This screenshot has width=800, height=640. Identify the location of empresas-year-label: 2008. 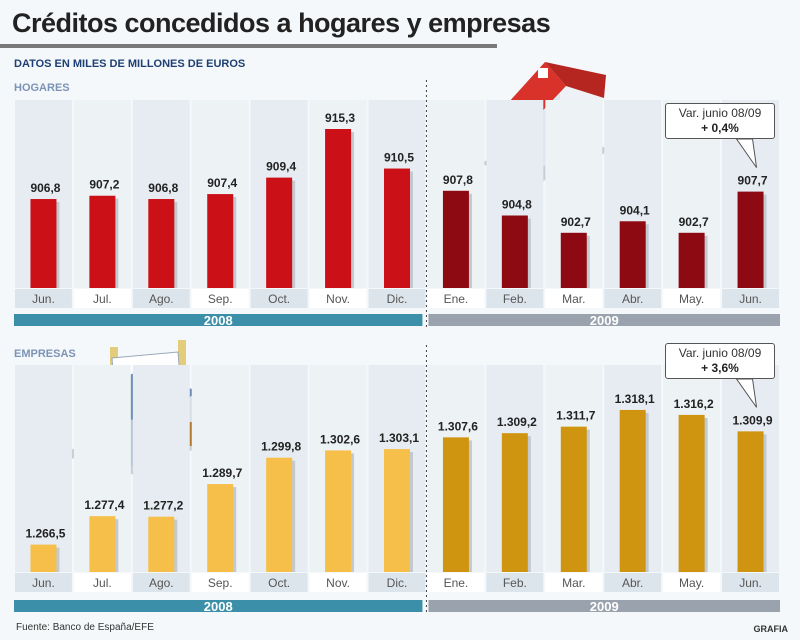
(218, 606).